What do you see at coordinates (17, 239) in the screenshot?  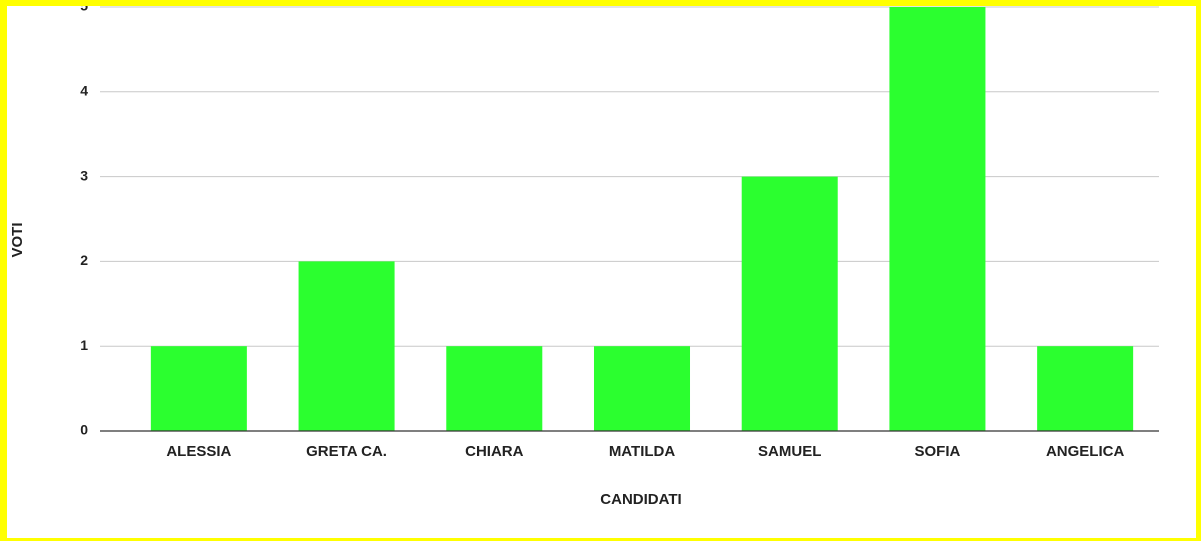 I see `y-axis-title: VOTI` at bounding box center [17, 239].